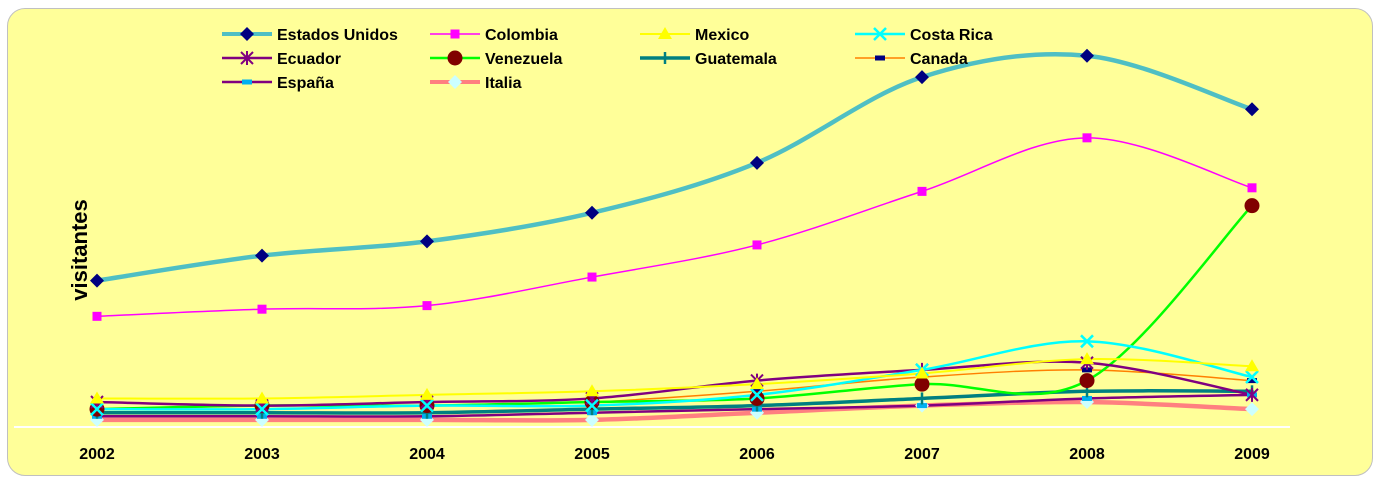  I want to click on x-tick-label: 2006, so click(757, 454).